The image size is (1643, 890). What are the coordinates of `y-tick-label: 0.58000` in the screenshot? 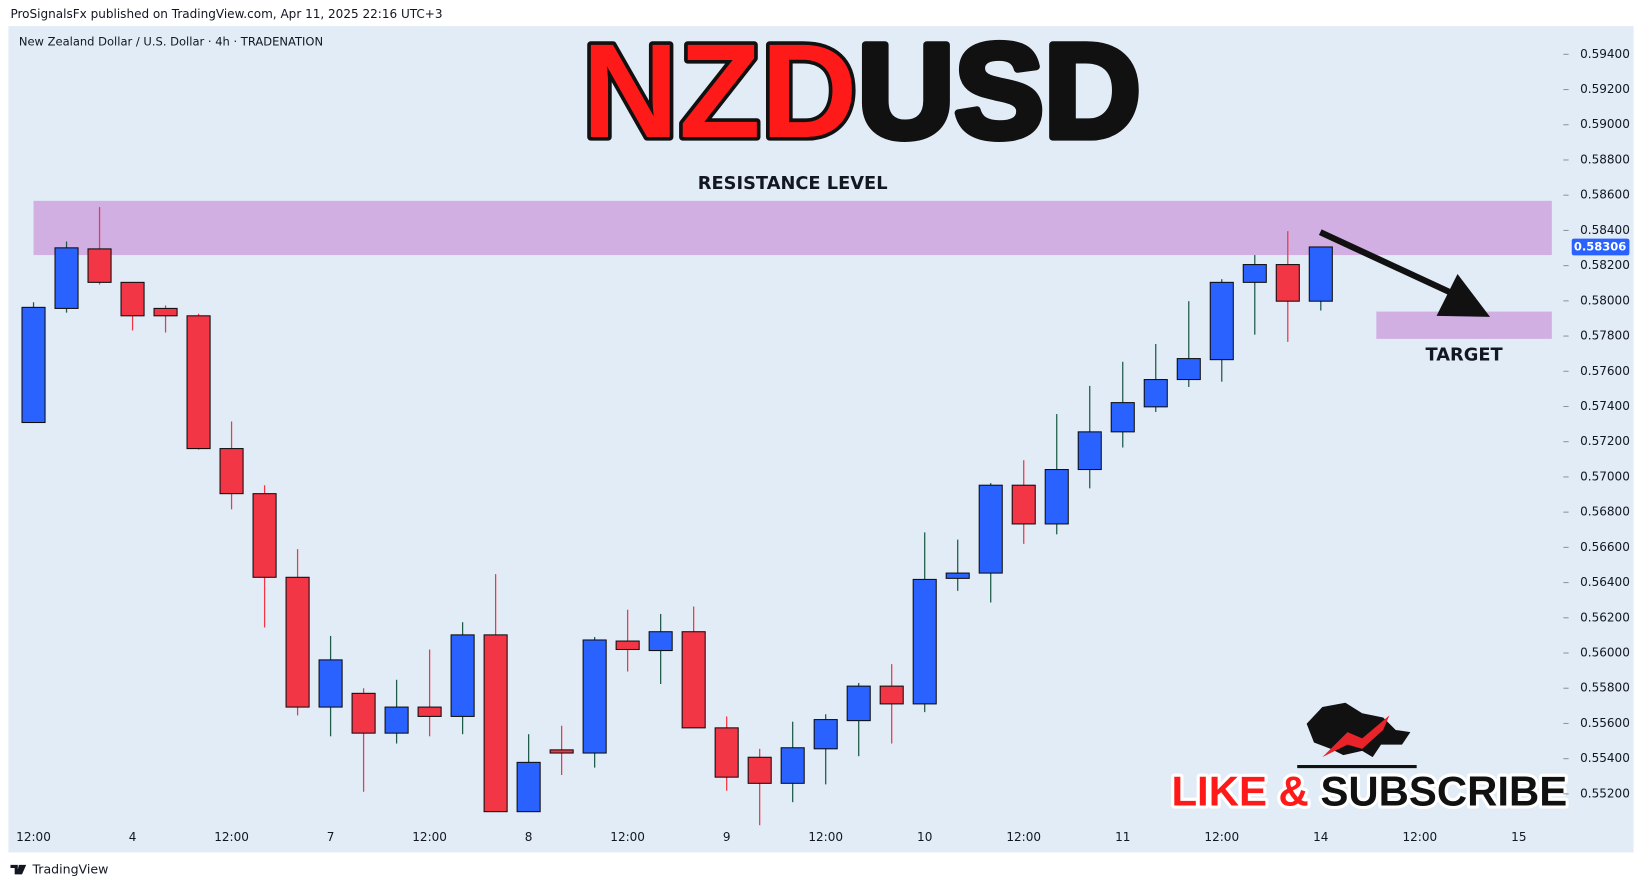 It's located at (1605, 300).